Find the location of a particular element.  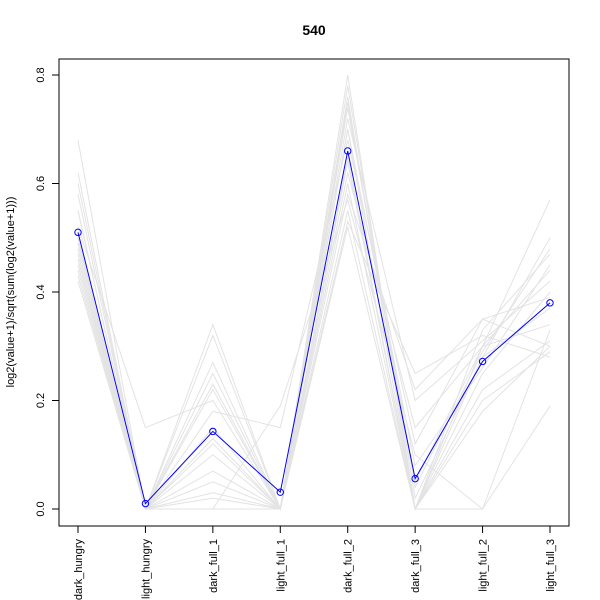

y-tick-label: 0.4 is located at coordinates (41, 291).